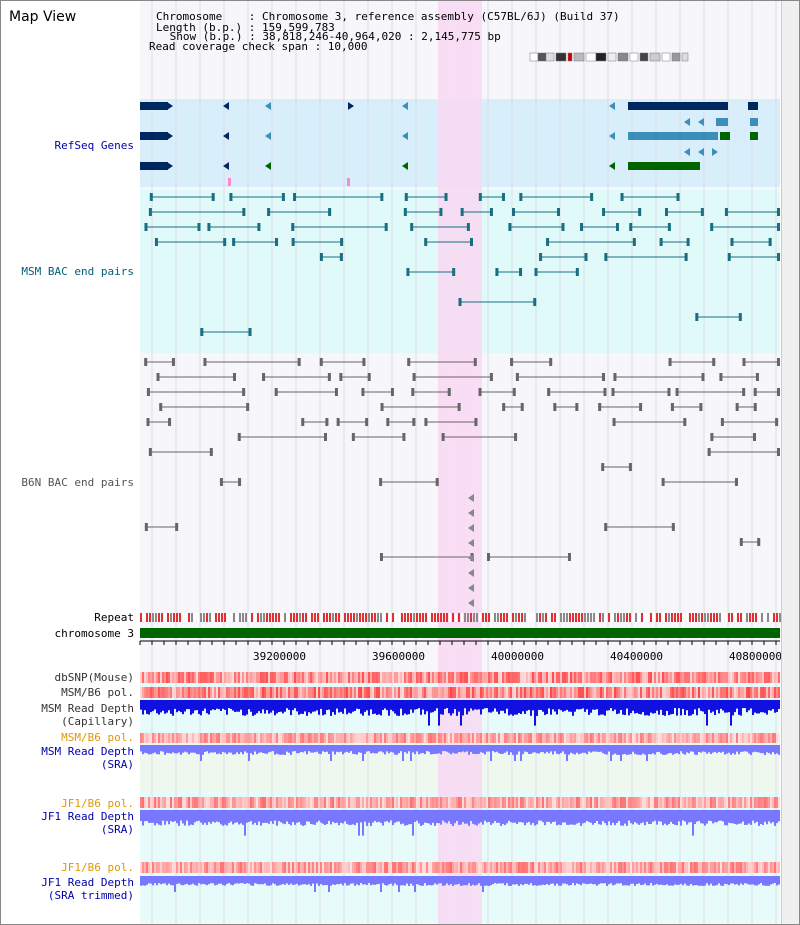 This screenshot has height=925, width=800. I want to click on track-label-msm-depth-capillary: MSM Read Depth, so click(87, 708).